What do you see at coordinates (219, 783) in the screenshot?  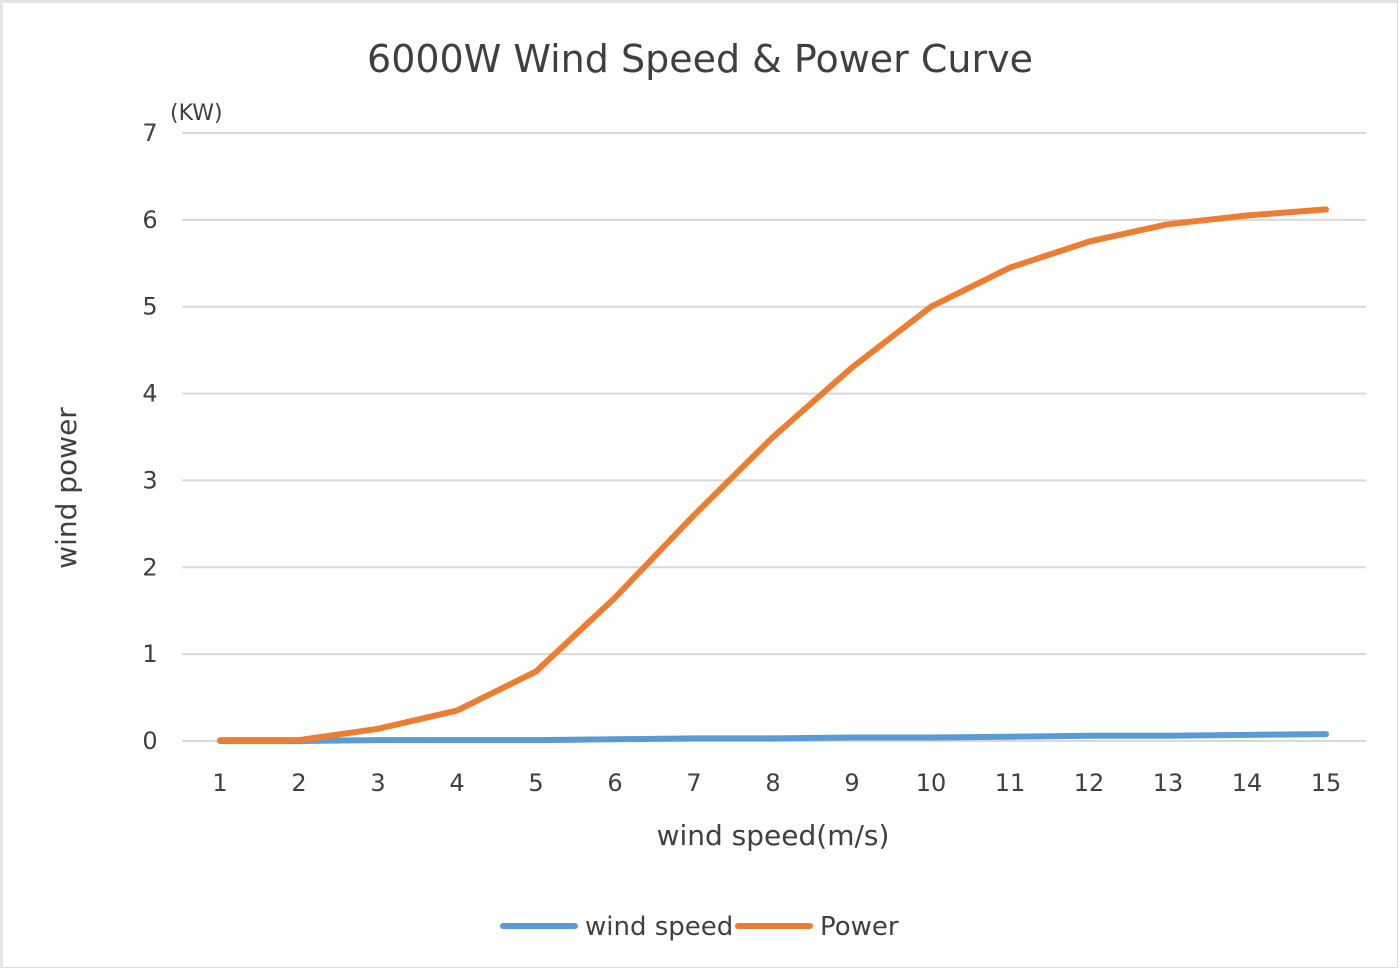 I see `x-tick-label: 1` at bounding box center [219, 783].